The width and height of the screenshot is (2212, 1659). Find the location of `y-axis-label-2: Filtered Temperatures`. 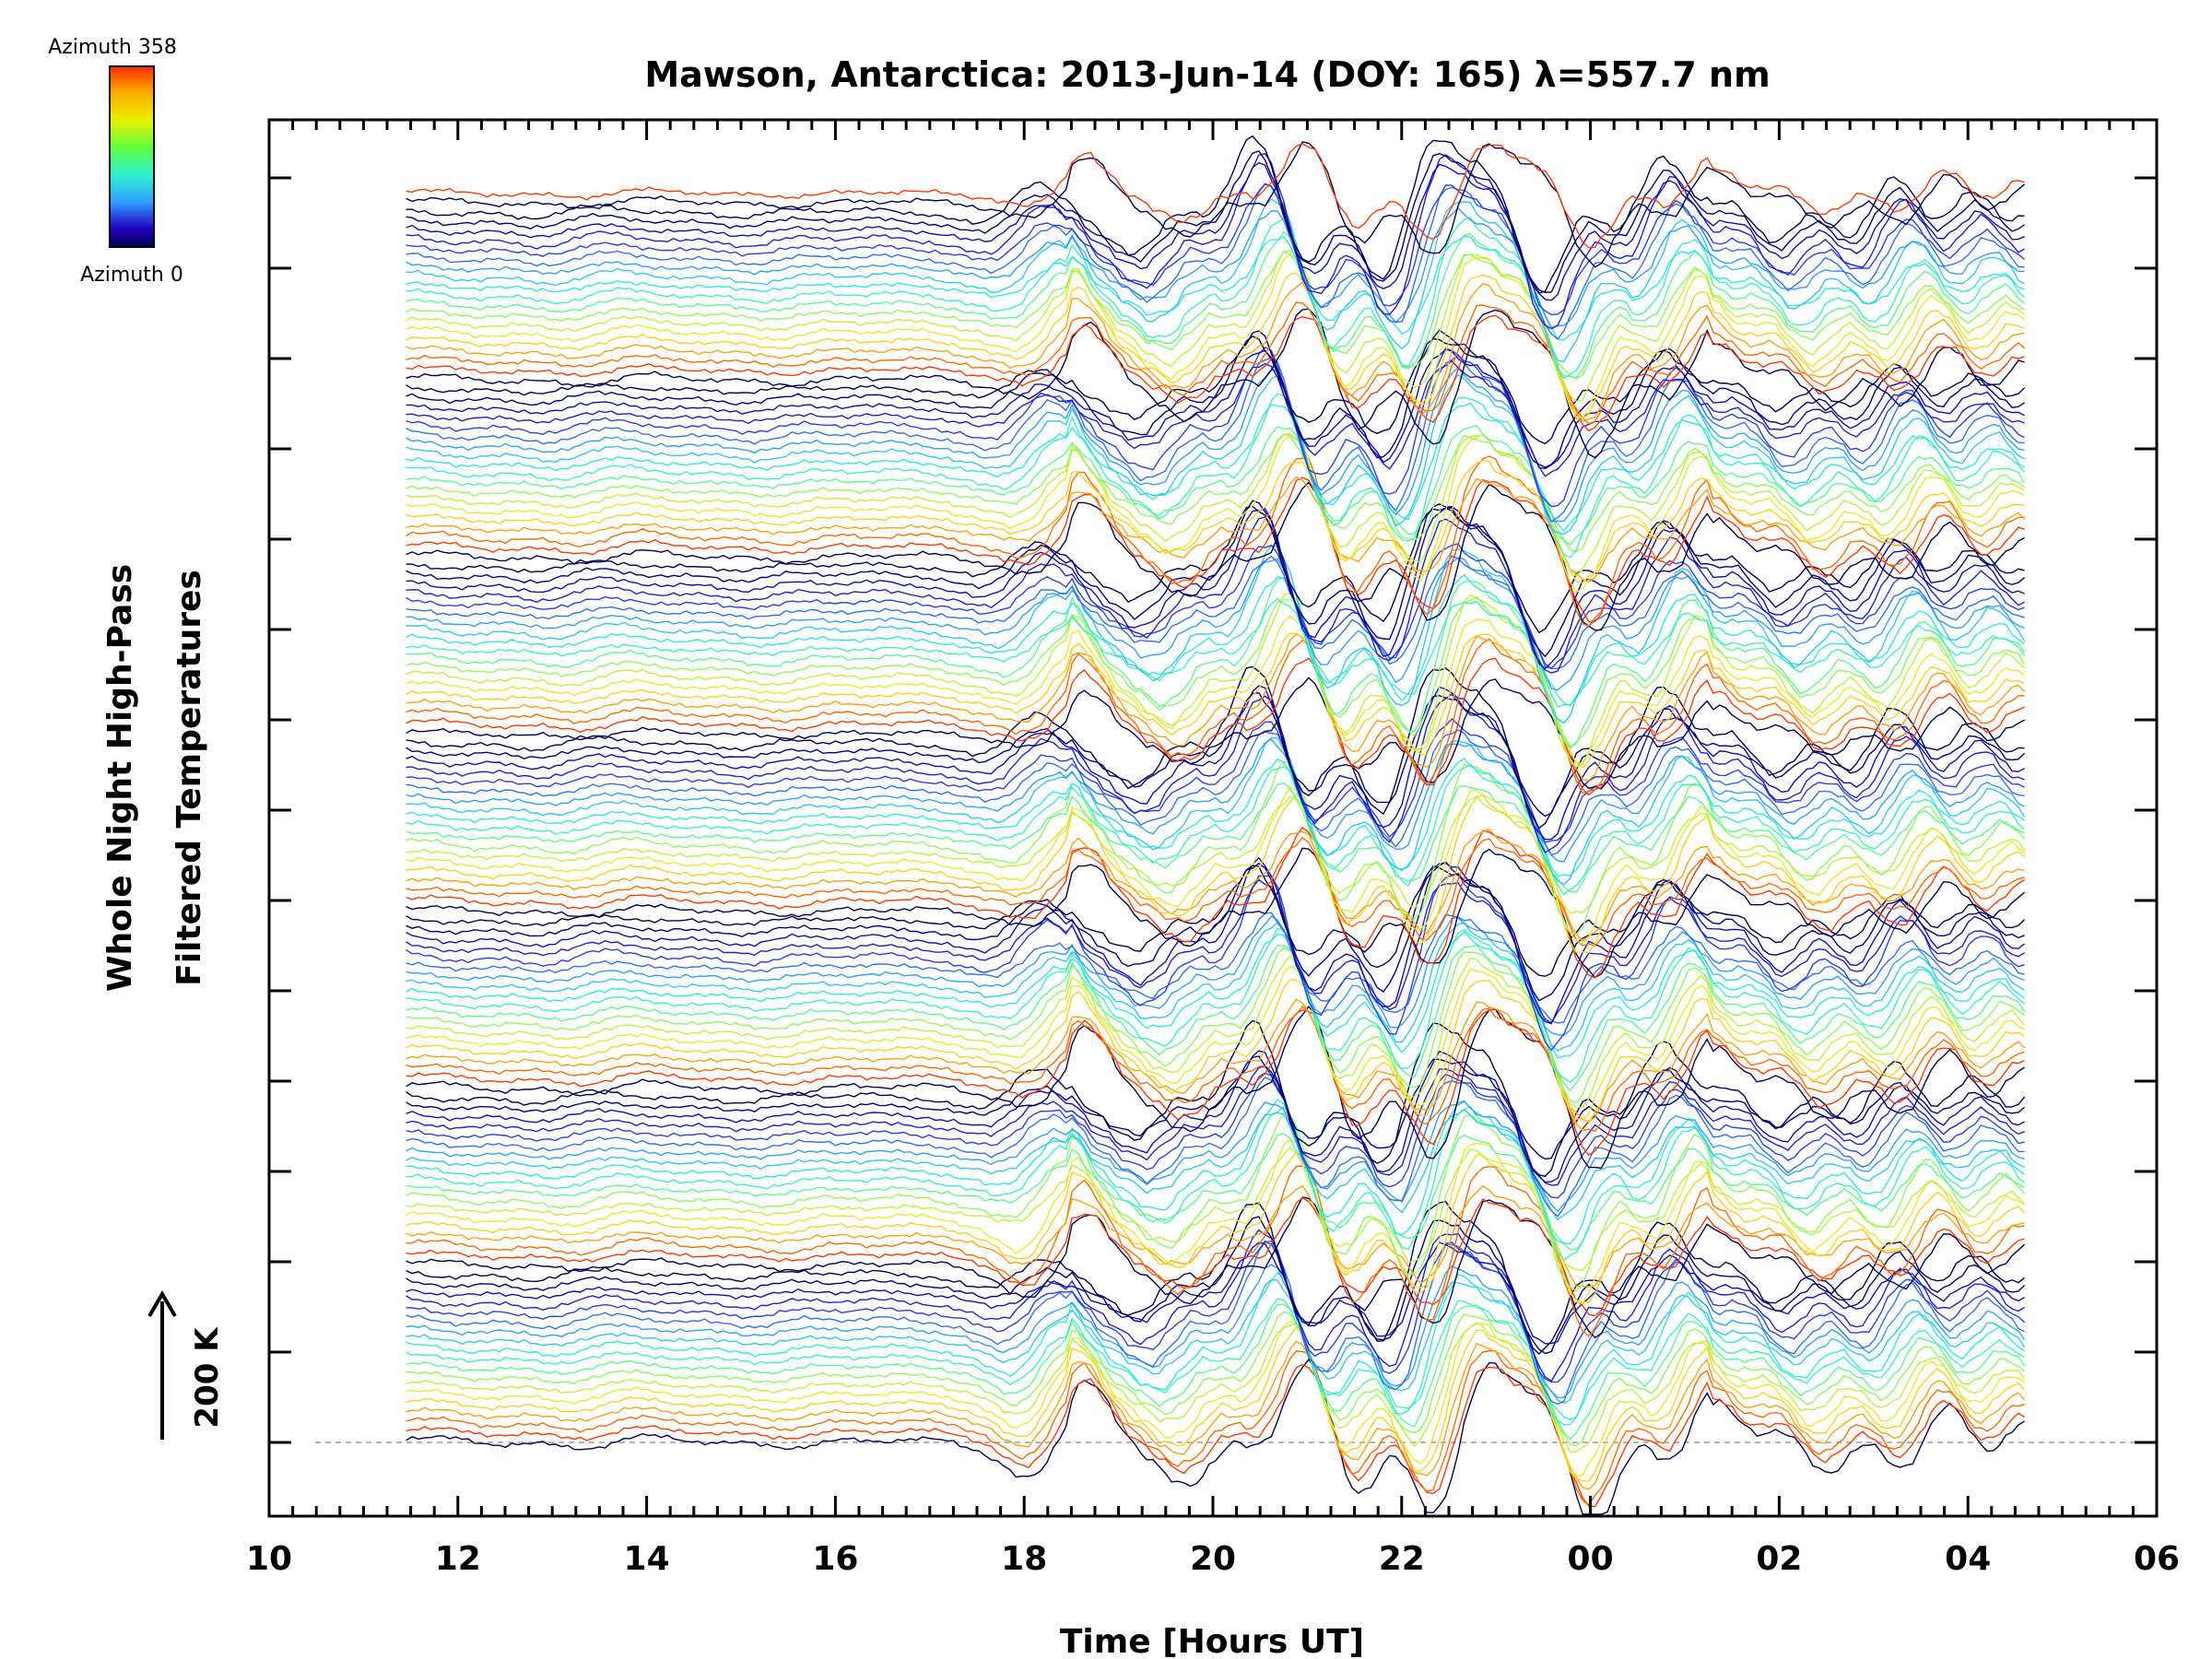

y-axis-label-2: Filtered Temperatures is located at coordinates (189, 778).